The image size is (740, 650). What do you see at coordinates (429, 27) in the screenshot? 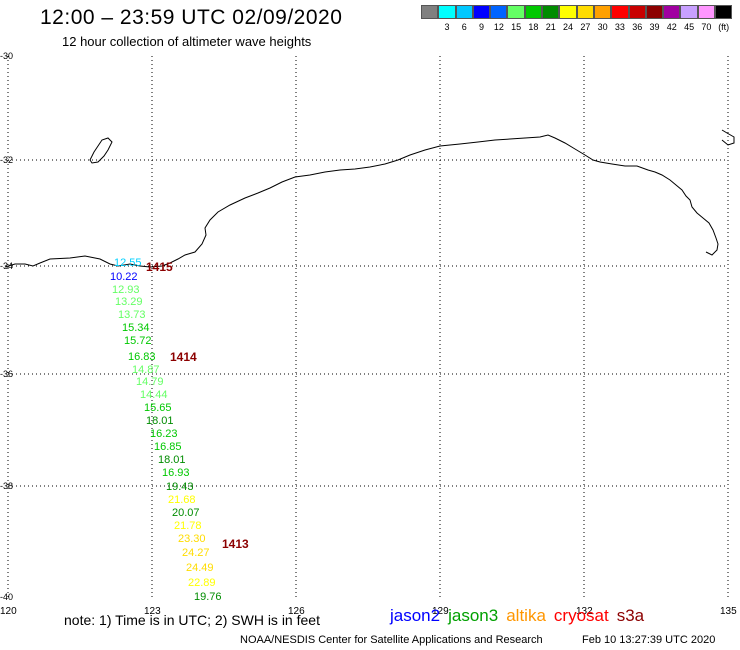
I see `legend-label` at bounding box center [429, 27].